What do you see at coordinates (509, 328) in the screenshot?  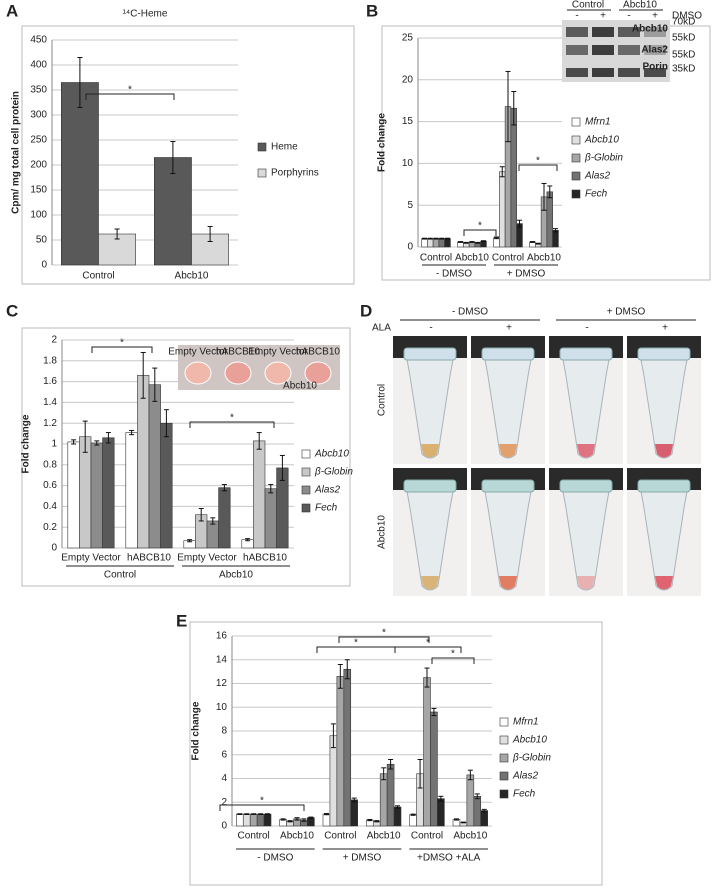 I see `photo-sign: +` at bounding box center [509, 328].